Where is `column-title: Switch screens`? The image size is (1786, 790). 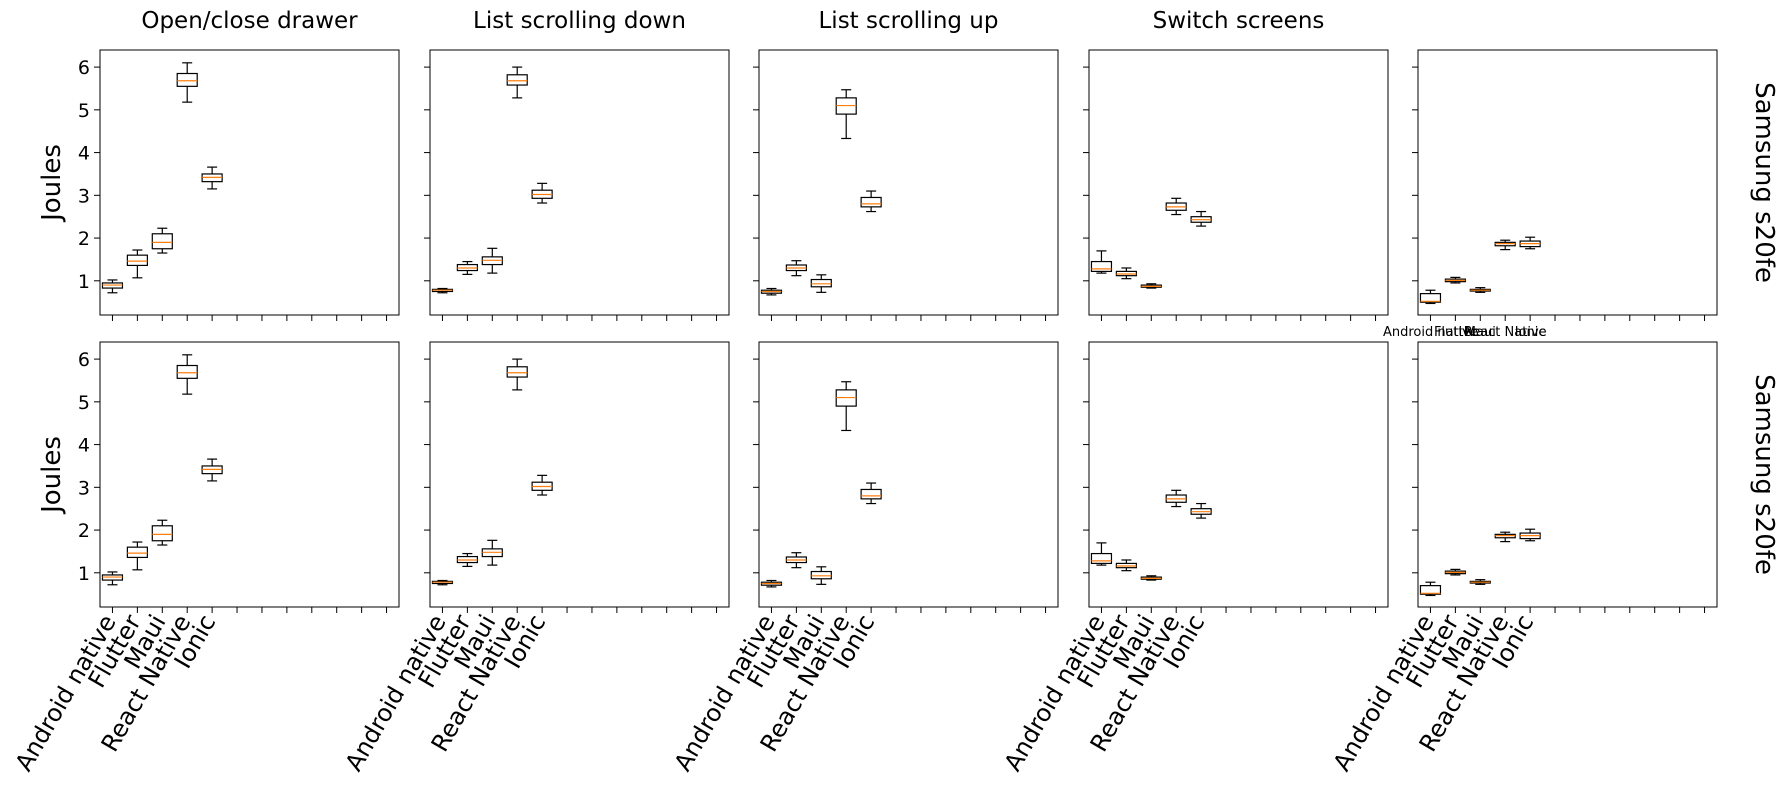 column-title: Switch screens is located at coordinates (1239, 21).